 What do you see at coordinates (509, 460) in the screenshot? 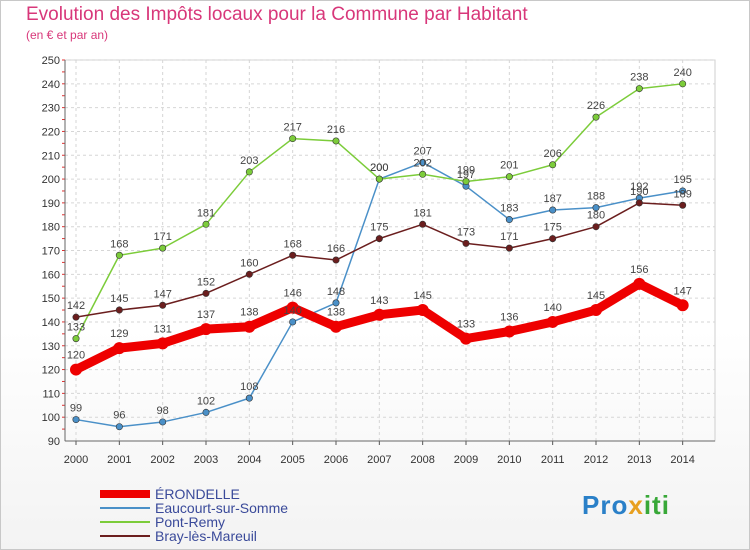
I see `x-tick-label: 2010` at bounding box center [509, 460].